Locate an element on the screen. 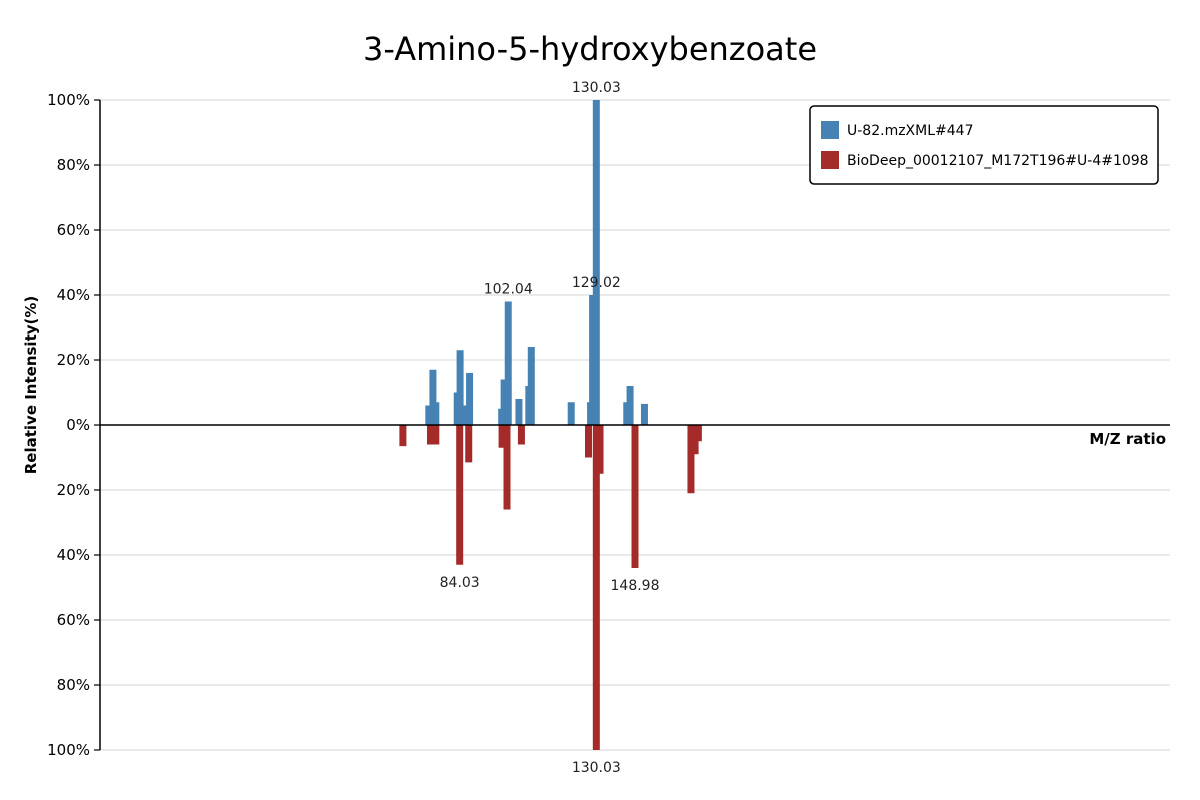 This screenshot has height=800, width=1200. legend-box is located at coordinates (984, 145).